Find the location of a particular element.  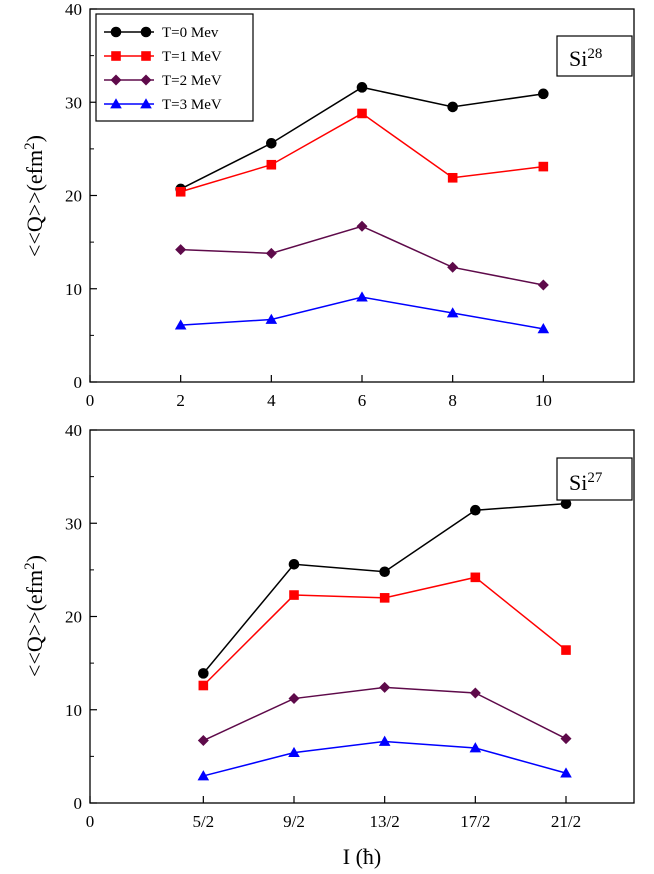

x-tick-label: 6 is located at coordinates (362, 400).